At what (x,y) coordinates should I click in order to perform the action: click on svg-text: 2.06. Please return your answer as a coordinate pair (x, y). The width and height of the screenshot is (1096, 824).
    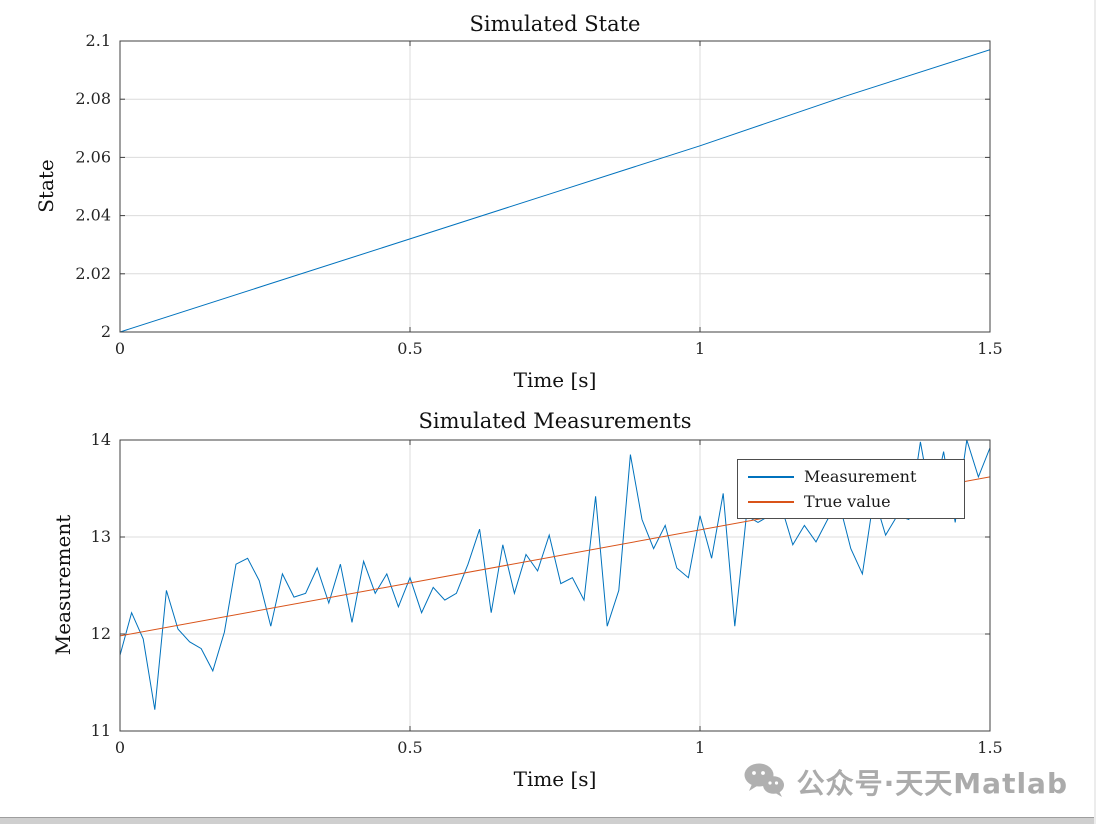
    Looking at the image, I should click on (93, 156).